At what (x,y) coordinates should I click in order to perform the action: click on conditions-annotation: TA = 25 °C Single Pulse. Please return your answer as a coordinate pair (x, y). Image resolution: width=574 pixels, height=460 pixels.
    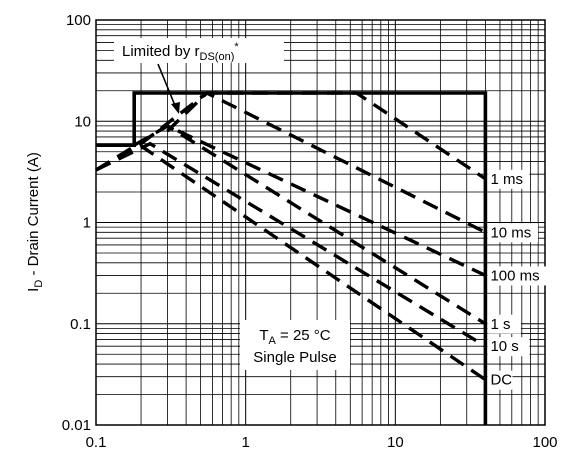
    Looking at the image, I should click on (295, 345).